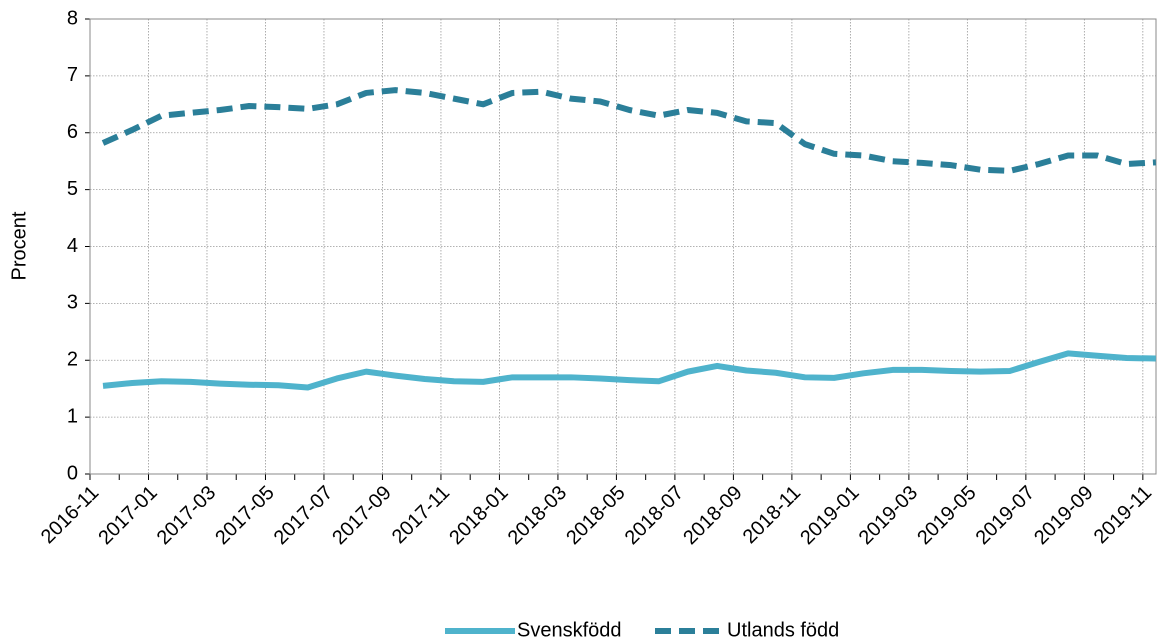 Image resolution: width=1173 pixels, height=644 pixels. I want to click on x-tick-label: 2016-11, so click(70, 515).